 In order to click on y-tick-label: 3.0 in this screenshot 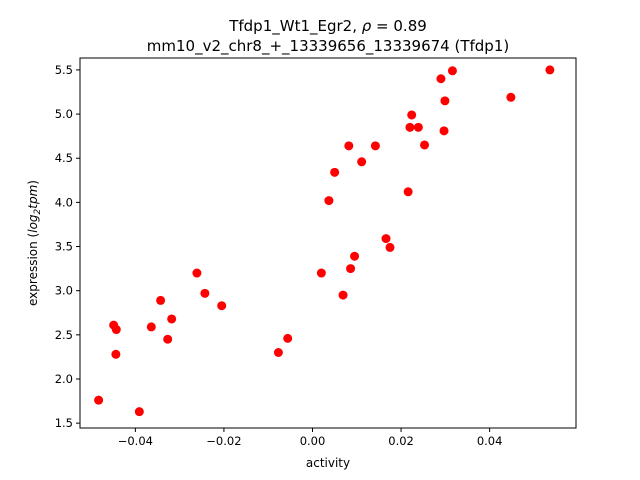, I will do `click(64, 291)`.